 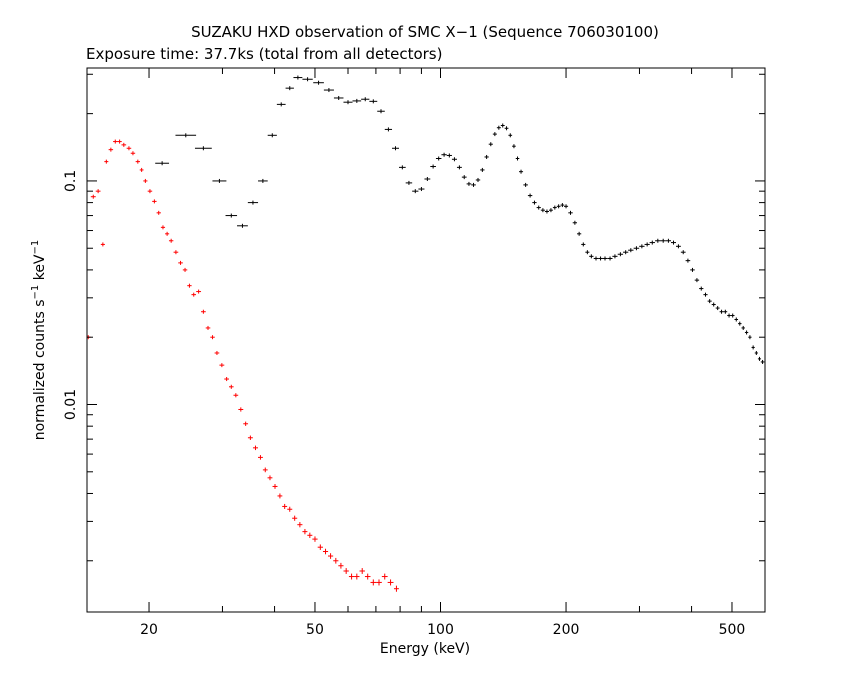 What do you see at coordinates (440, 630) in the screenshot?
I see `x-tick-label: 100` at bounding box center [440, 630].